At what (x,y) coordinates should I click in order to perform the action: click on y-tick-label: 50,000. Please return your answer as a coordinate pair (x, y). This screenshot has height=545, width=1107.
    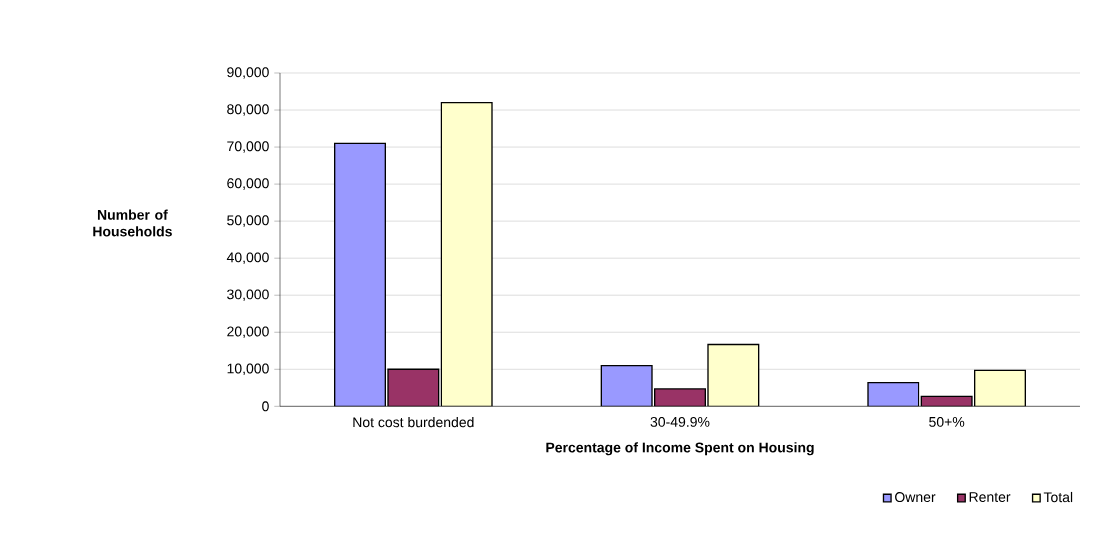
    Looking at the image, I should click on (248, 221).